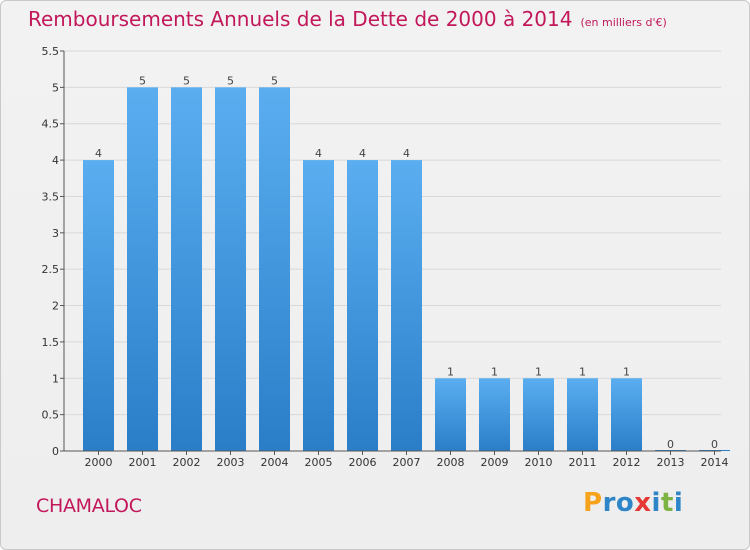 This screenshot has height=550, width=750. Describe the element at coordinates (275, 462) in the screenshot. I see `x-tick-label: 2004` at that location.